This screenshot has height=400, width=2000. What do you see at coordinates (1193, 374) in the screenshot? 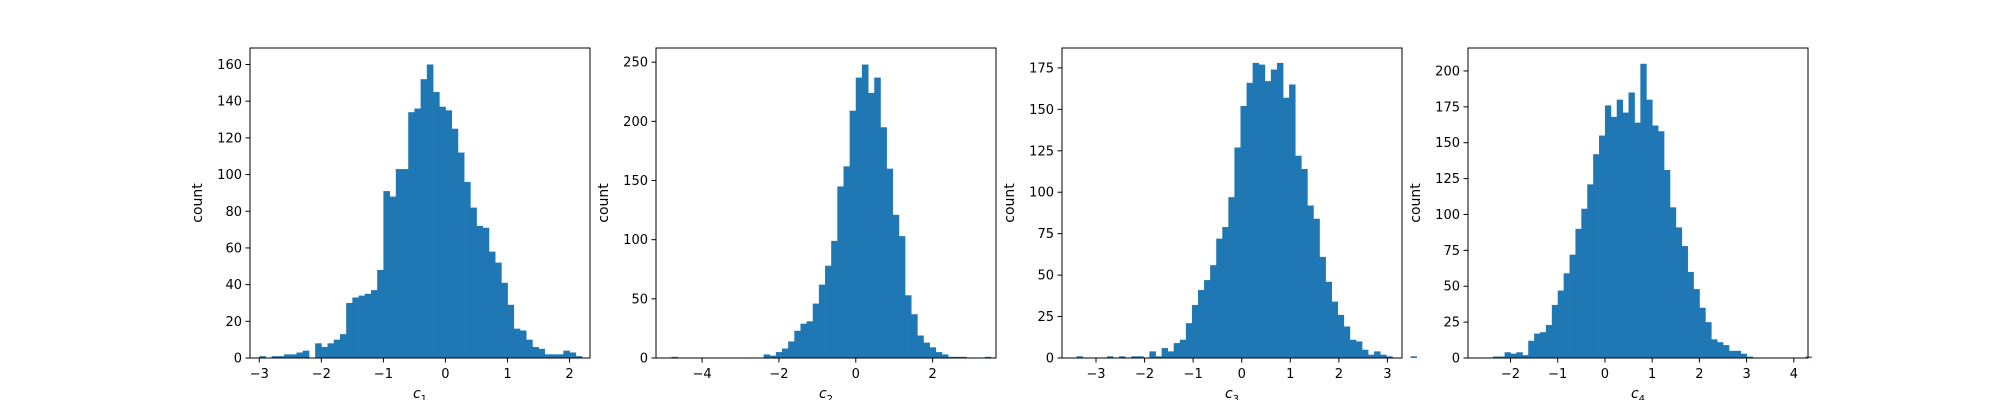
I see `x-tick-label: −1` at bounding box center [1193, 374].